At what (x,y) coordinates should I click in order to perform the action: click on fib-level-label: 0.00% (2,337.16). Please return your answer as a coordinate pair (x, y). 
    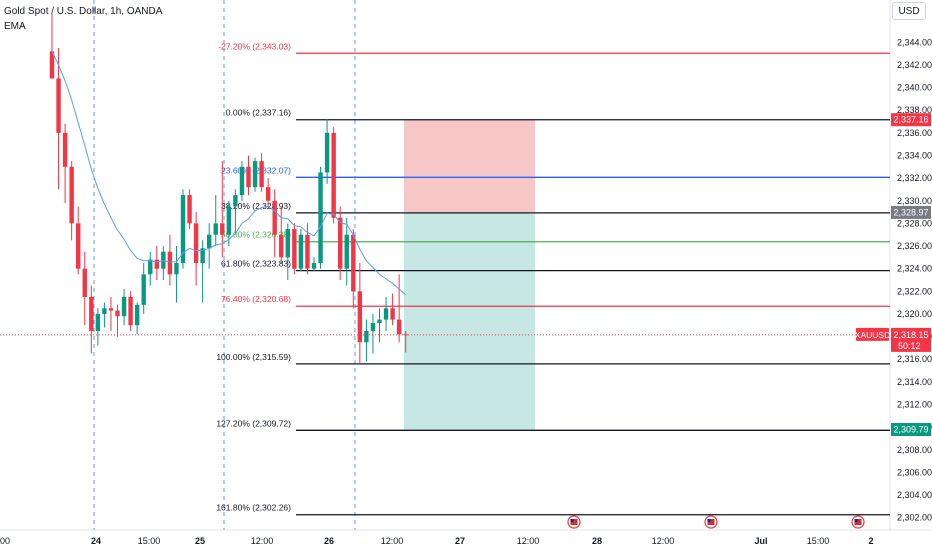
    Looking at the image, I should click on (258, 113).